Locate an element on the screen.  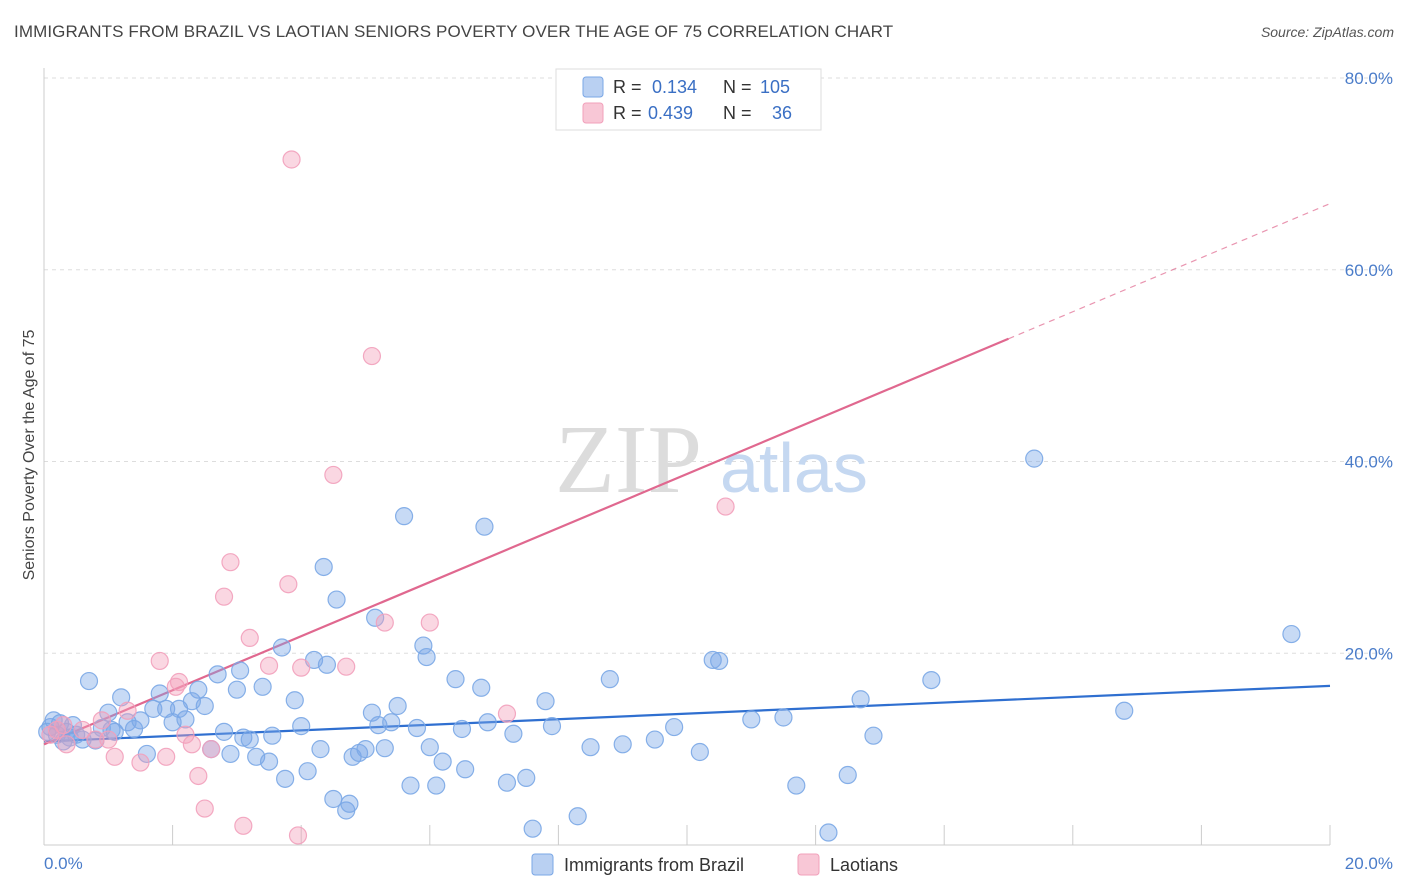
trend-line-extension-laotians is located at coordinates (1169, 271).